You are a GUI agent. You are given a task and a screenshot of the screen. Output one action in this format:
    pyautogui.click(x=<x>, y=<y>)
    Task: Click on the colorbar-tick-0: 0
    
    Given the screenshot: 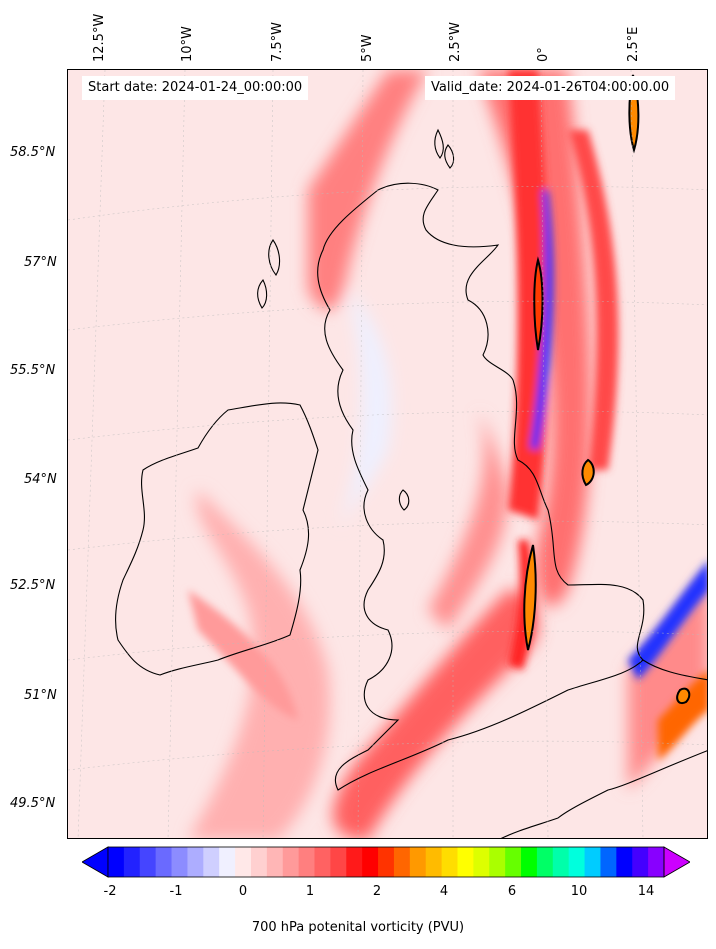 What is the action you would take?
    pyautogui.click(x=243, y=891)
    